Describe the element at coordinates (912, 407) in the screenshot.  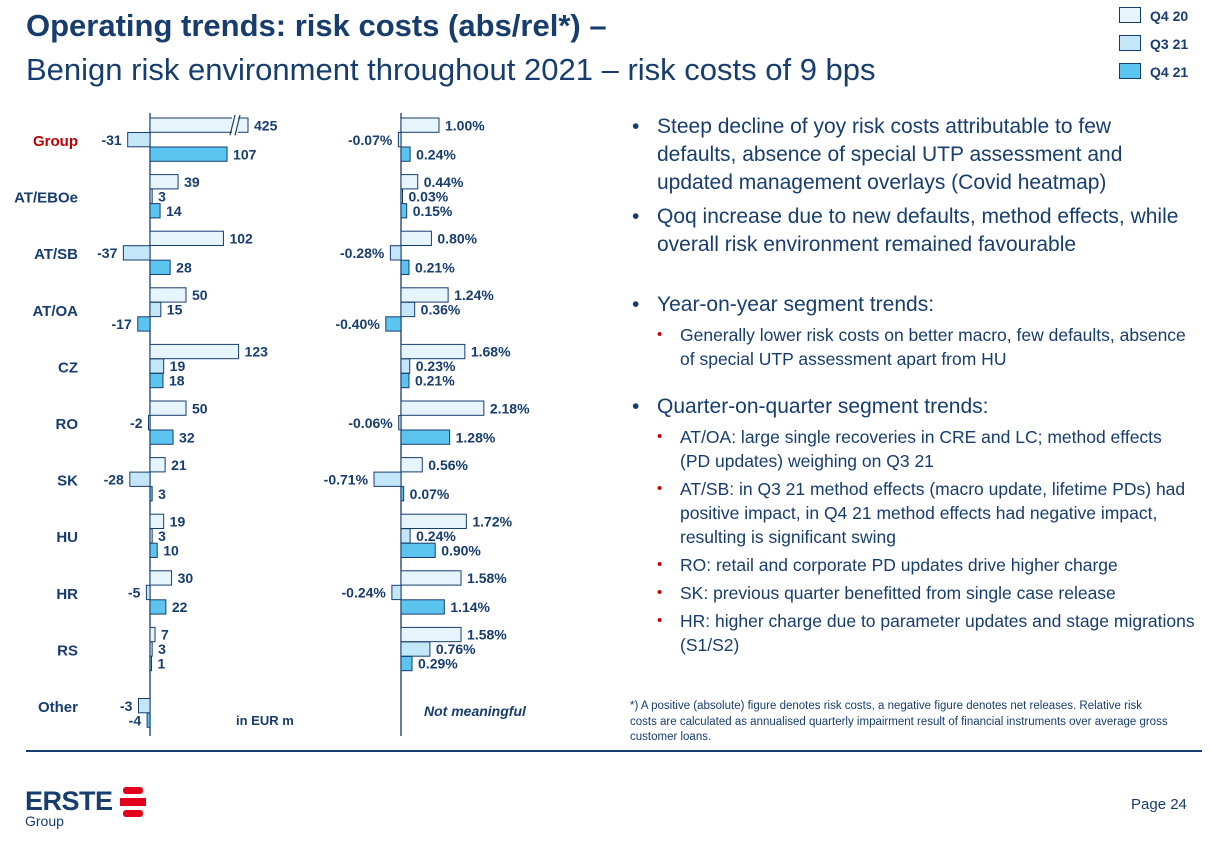
I see `bullet-qoq-segment-trends: Quarter-on-quarter segment trends:` at that location.